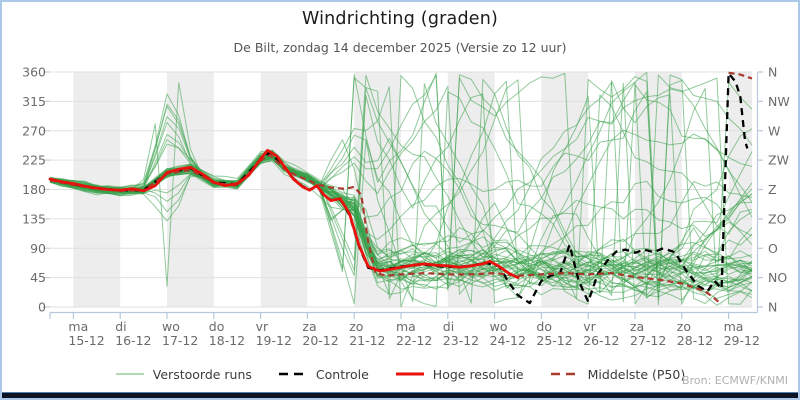 This screenshot has width=800, height=400. I want to click on legend-label: Verstoorde runs, so click(202, 374).